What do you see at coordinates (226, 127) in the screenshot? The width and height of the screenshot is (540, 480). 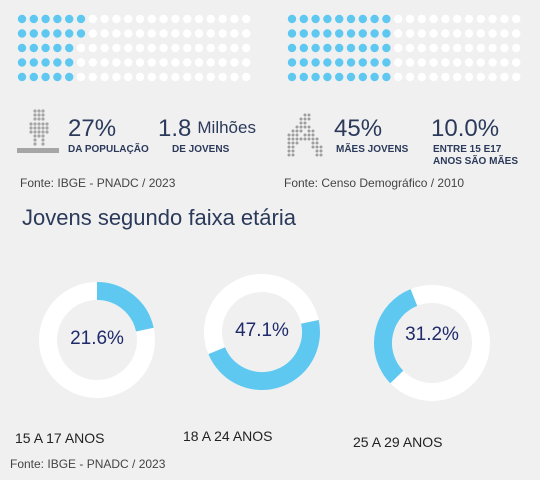 I see `youth-count-unit: Milhões` at bounding box center [226, 127].